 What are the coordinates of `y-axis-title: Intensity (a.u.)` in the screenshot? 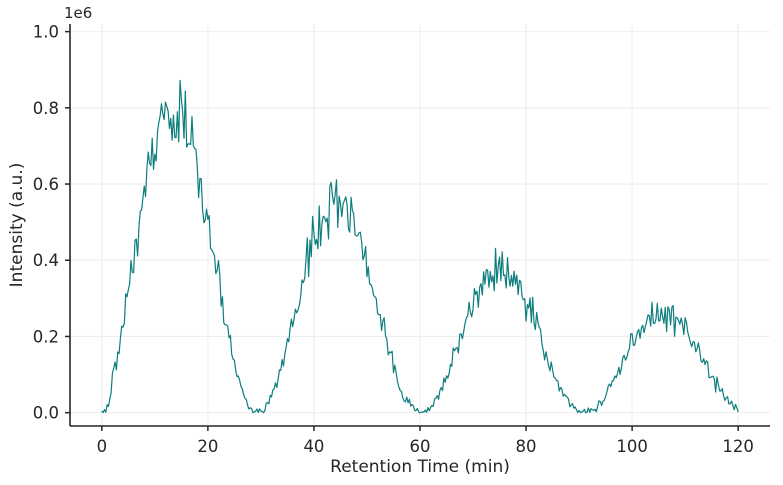 It's located at (17, 225).